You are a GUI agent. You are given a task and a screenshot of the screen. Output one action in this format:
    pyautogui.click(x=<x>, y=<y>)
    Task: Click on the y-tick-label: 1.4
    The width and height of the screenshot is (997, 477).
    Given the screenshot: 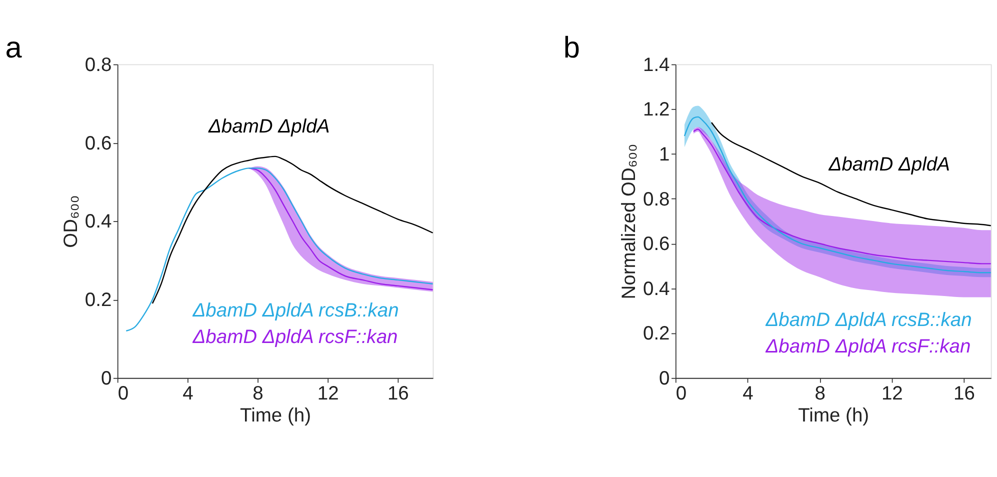 What is the action you would take?
    pyautogui.click(x=656, y=65)
    